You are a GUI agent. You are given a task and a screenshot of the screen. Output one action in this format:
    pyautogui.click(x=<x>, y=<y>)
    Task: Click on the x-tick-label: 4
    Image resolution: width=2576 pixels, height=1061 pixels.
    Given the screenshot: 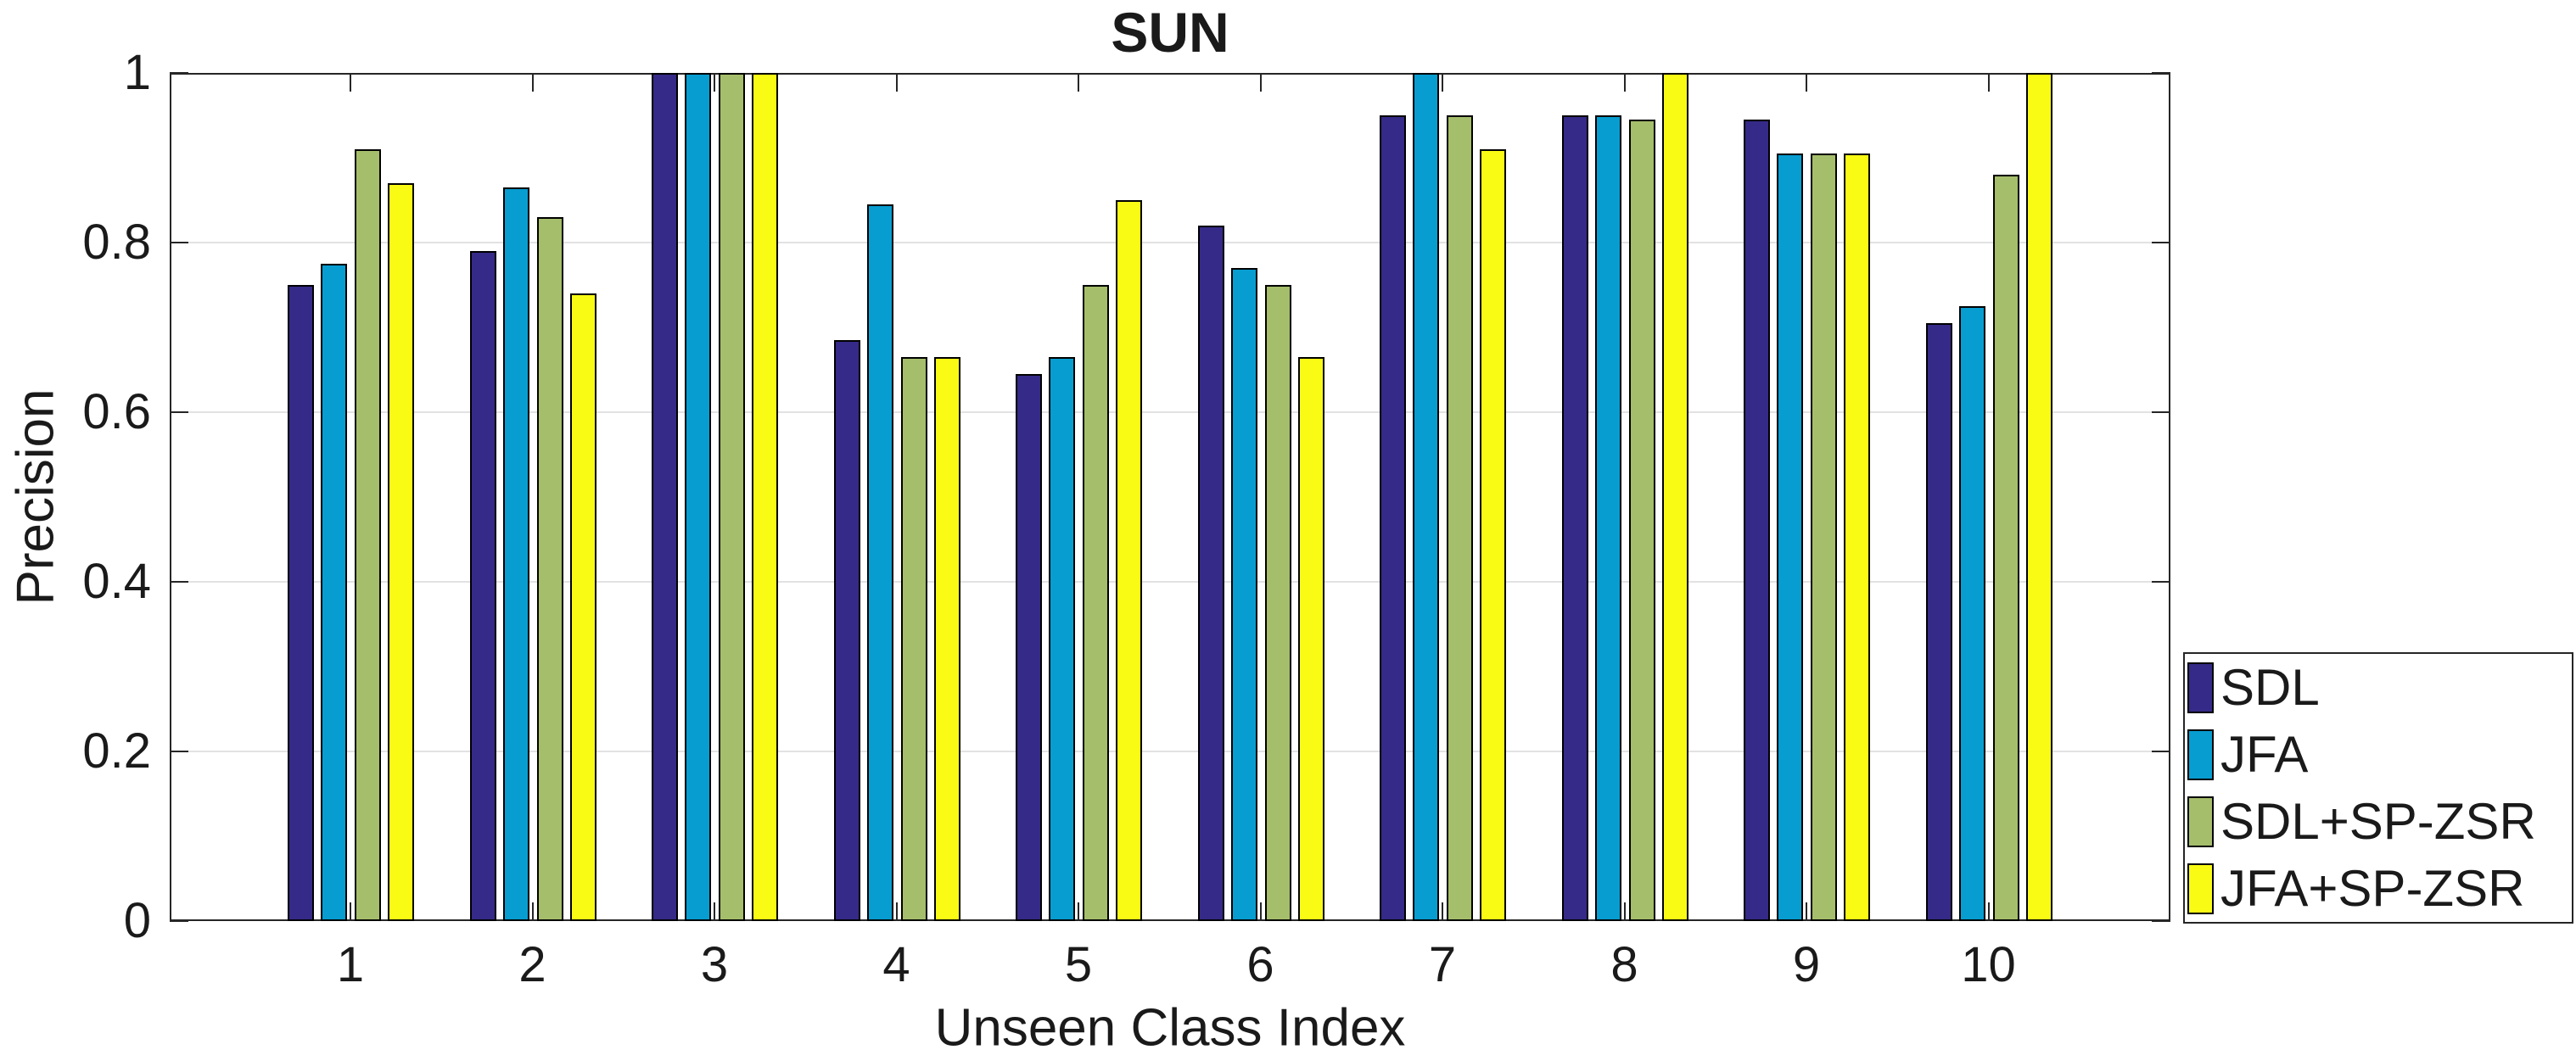 What is the action you would take?
    pyautogui.click(x=896, y=964)
    